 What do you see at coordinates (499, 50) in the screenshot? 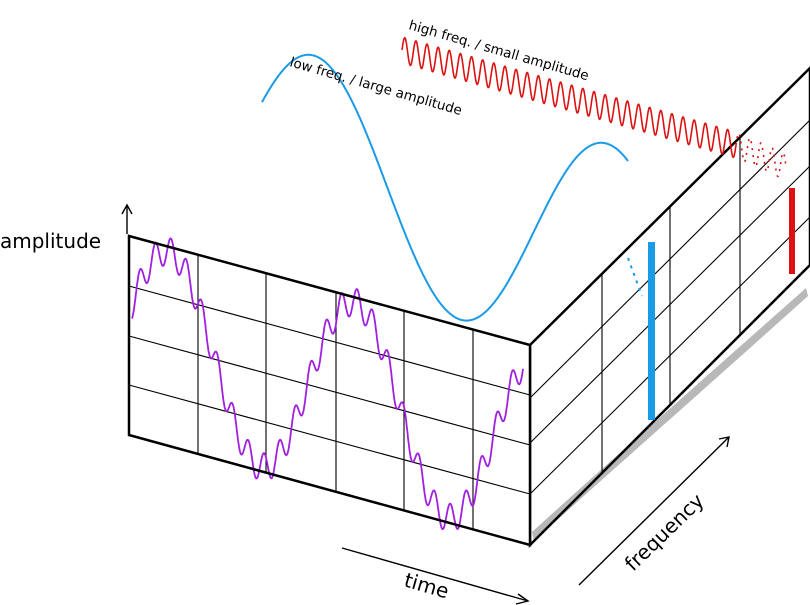
I see `high-wave-label: high freq. / small amplitude` at bounding box center [499, 50].